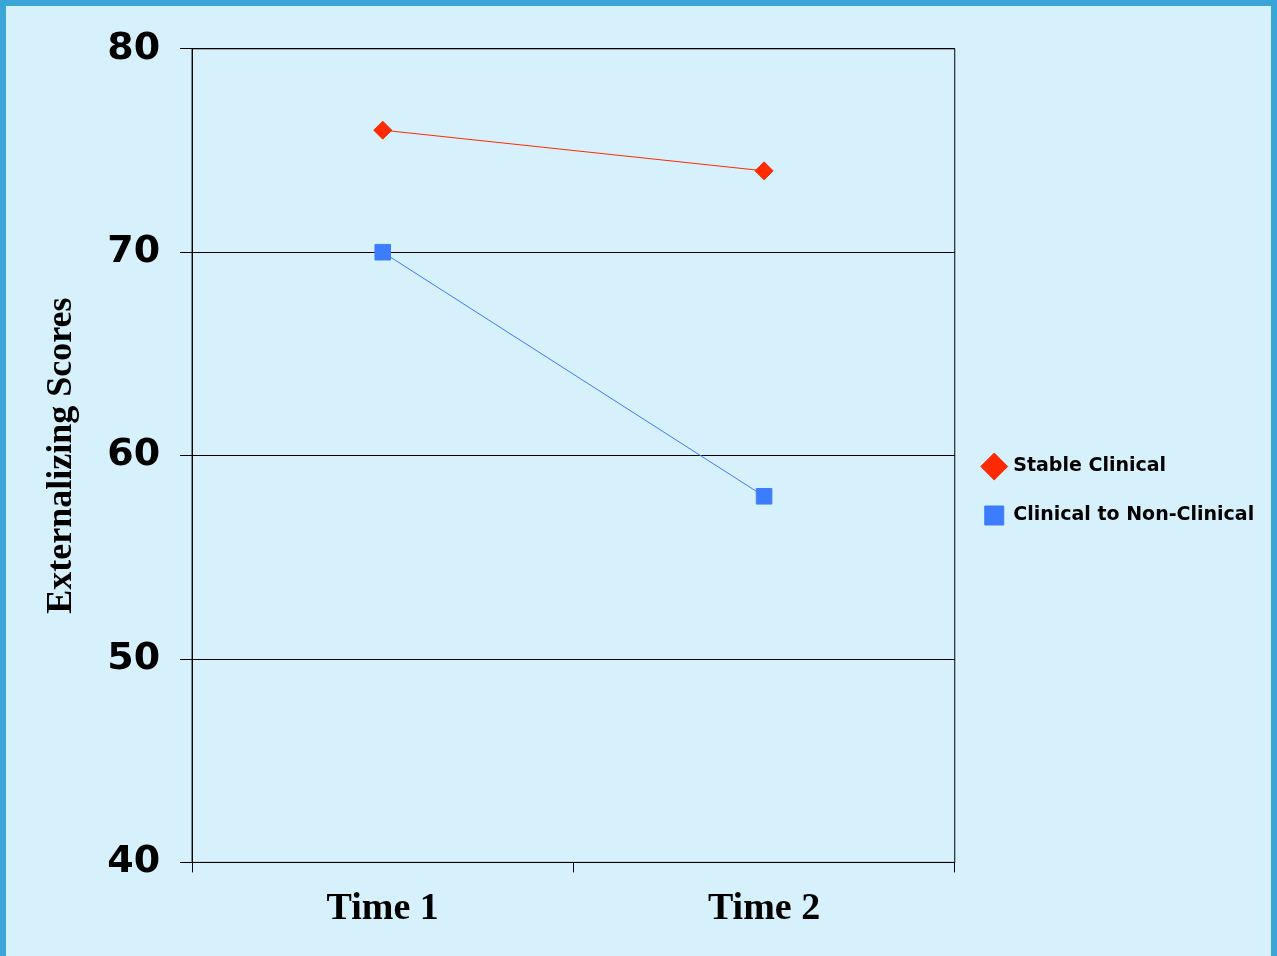 This screenshot has width=1277, height=956. What do you see at coordinates (1134, 513) in the screenshot?
I see `legend-label: Clinical to Non-Clinical` at bounding box center [1134, 513].